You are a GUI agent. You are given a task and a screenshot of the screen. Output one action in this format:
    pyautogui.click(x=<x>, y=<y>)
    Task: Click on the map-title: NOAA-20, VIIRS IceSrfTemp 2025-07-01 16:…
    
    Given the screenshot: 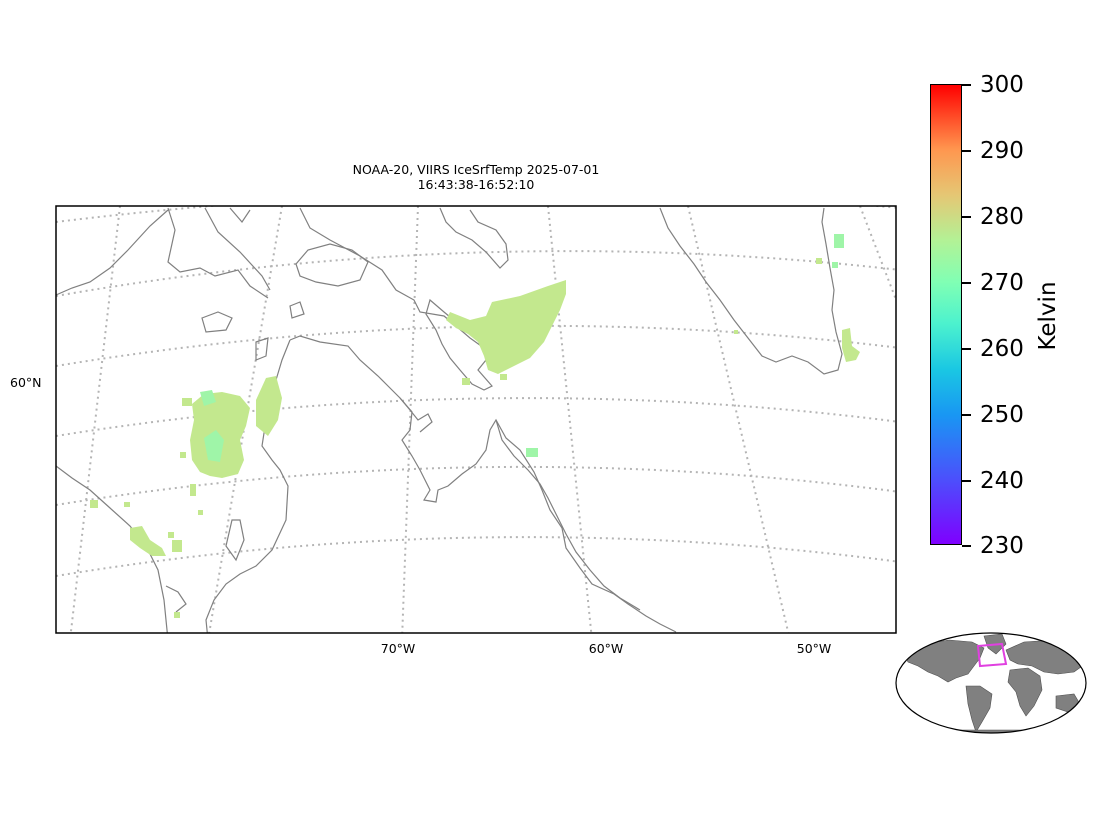 What is the action you would take?
    pyautogui.click(x=476, y=177)
    